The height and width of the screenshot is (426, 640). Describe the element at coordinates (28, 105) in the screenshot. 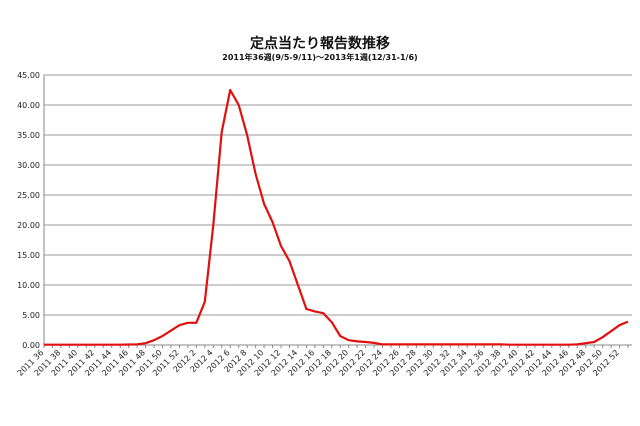

I see `y-tick-label: 40.00` at that location.